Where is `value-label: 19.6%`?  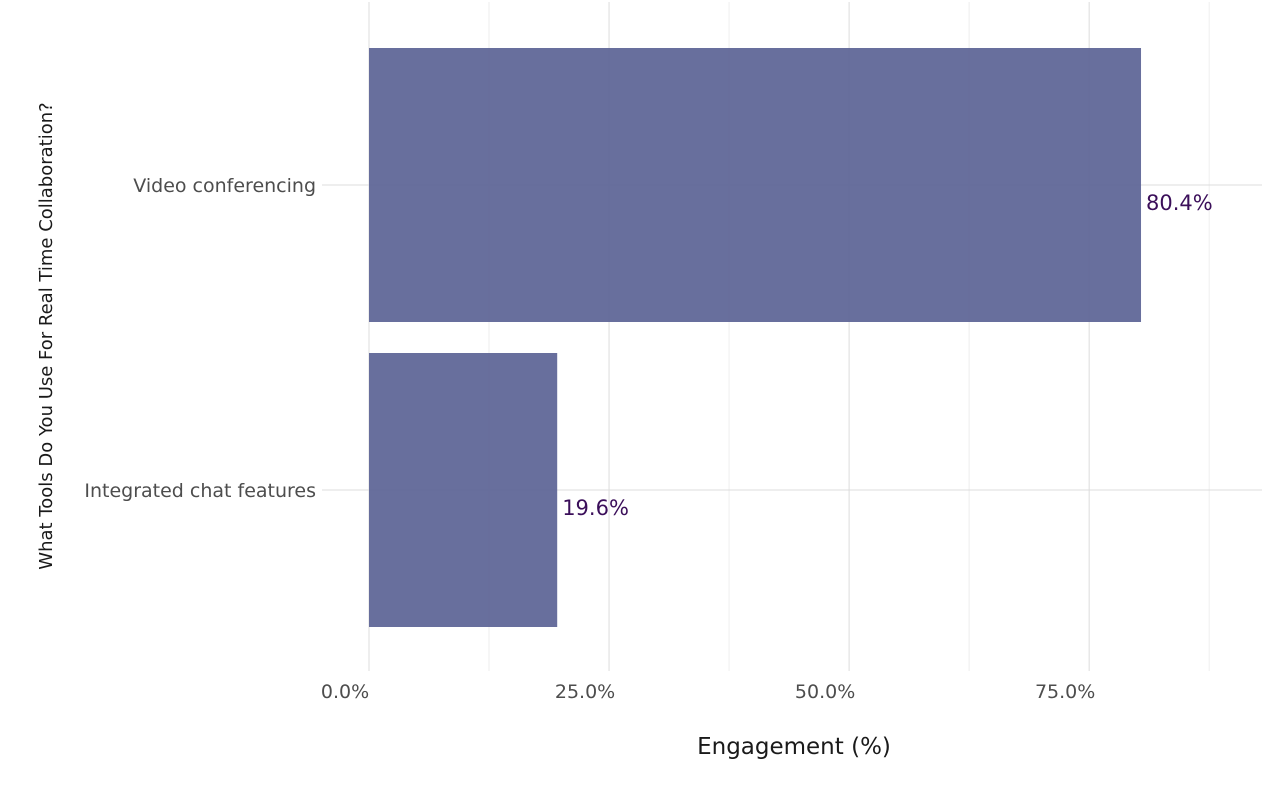
value-label: 19.6% is located at coordinates (595, 508).